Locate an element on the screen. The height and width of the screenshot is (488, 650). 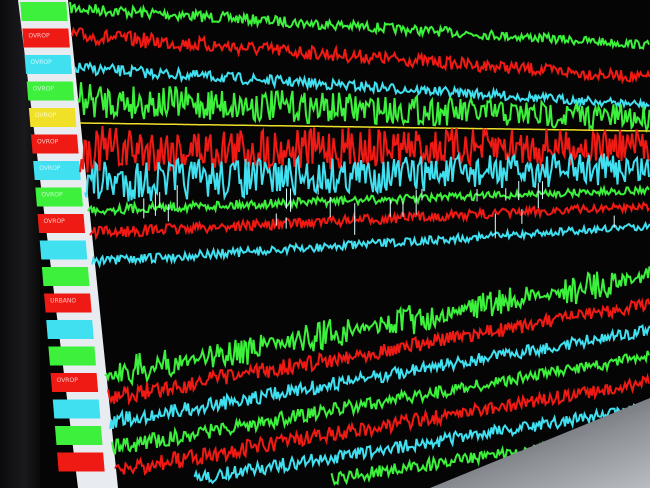
trace-yellow is located at coordinates (365, 127).